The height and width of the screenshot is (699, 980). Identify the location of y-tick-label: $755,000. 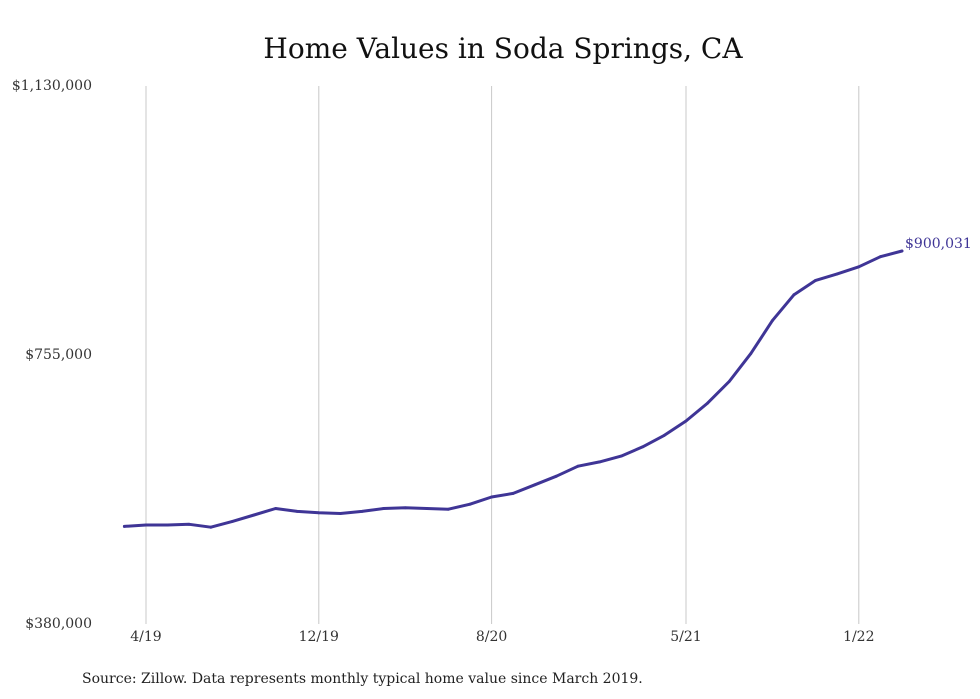
(58, 355).